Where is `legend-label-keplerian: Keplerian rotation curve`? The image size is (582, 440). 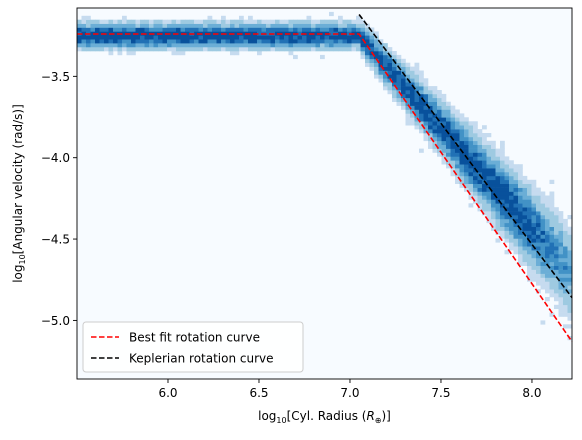 legend-label-keplerian: Keplerian rotation curve is located at coordinates (201, 359).